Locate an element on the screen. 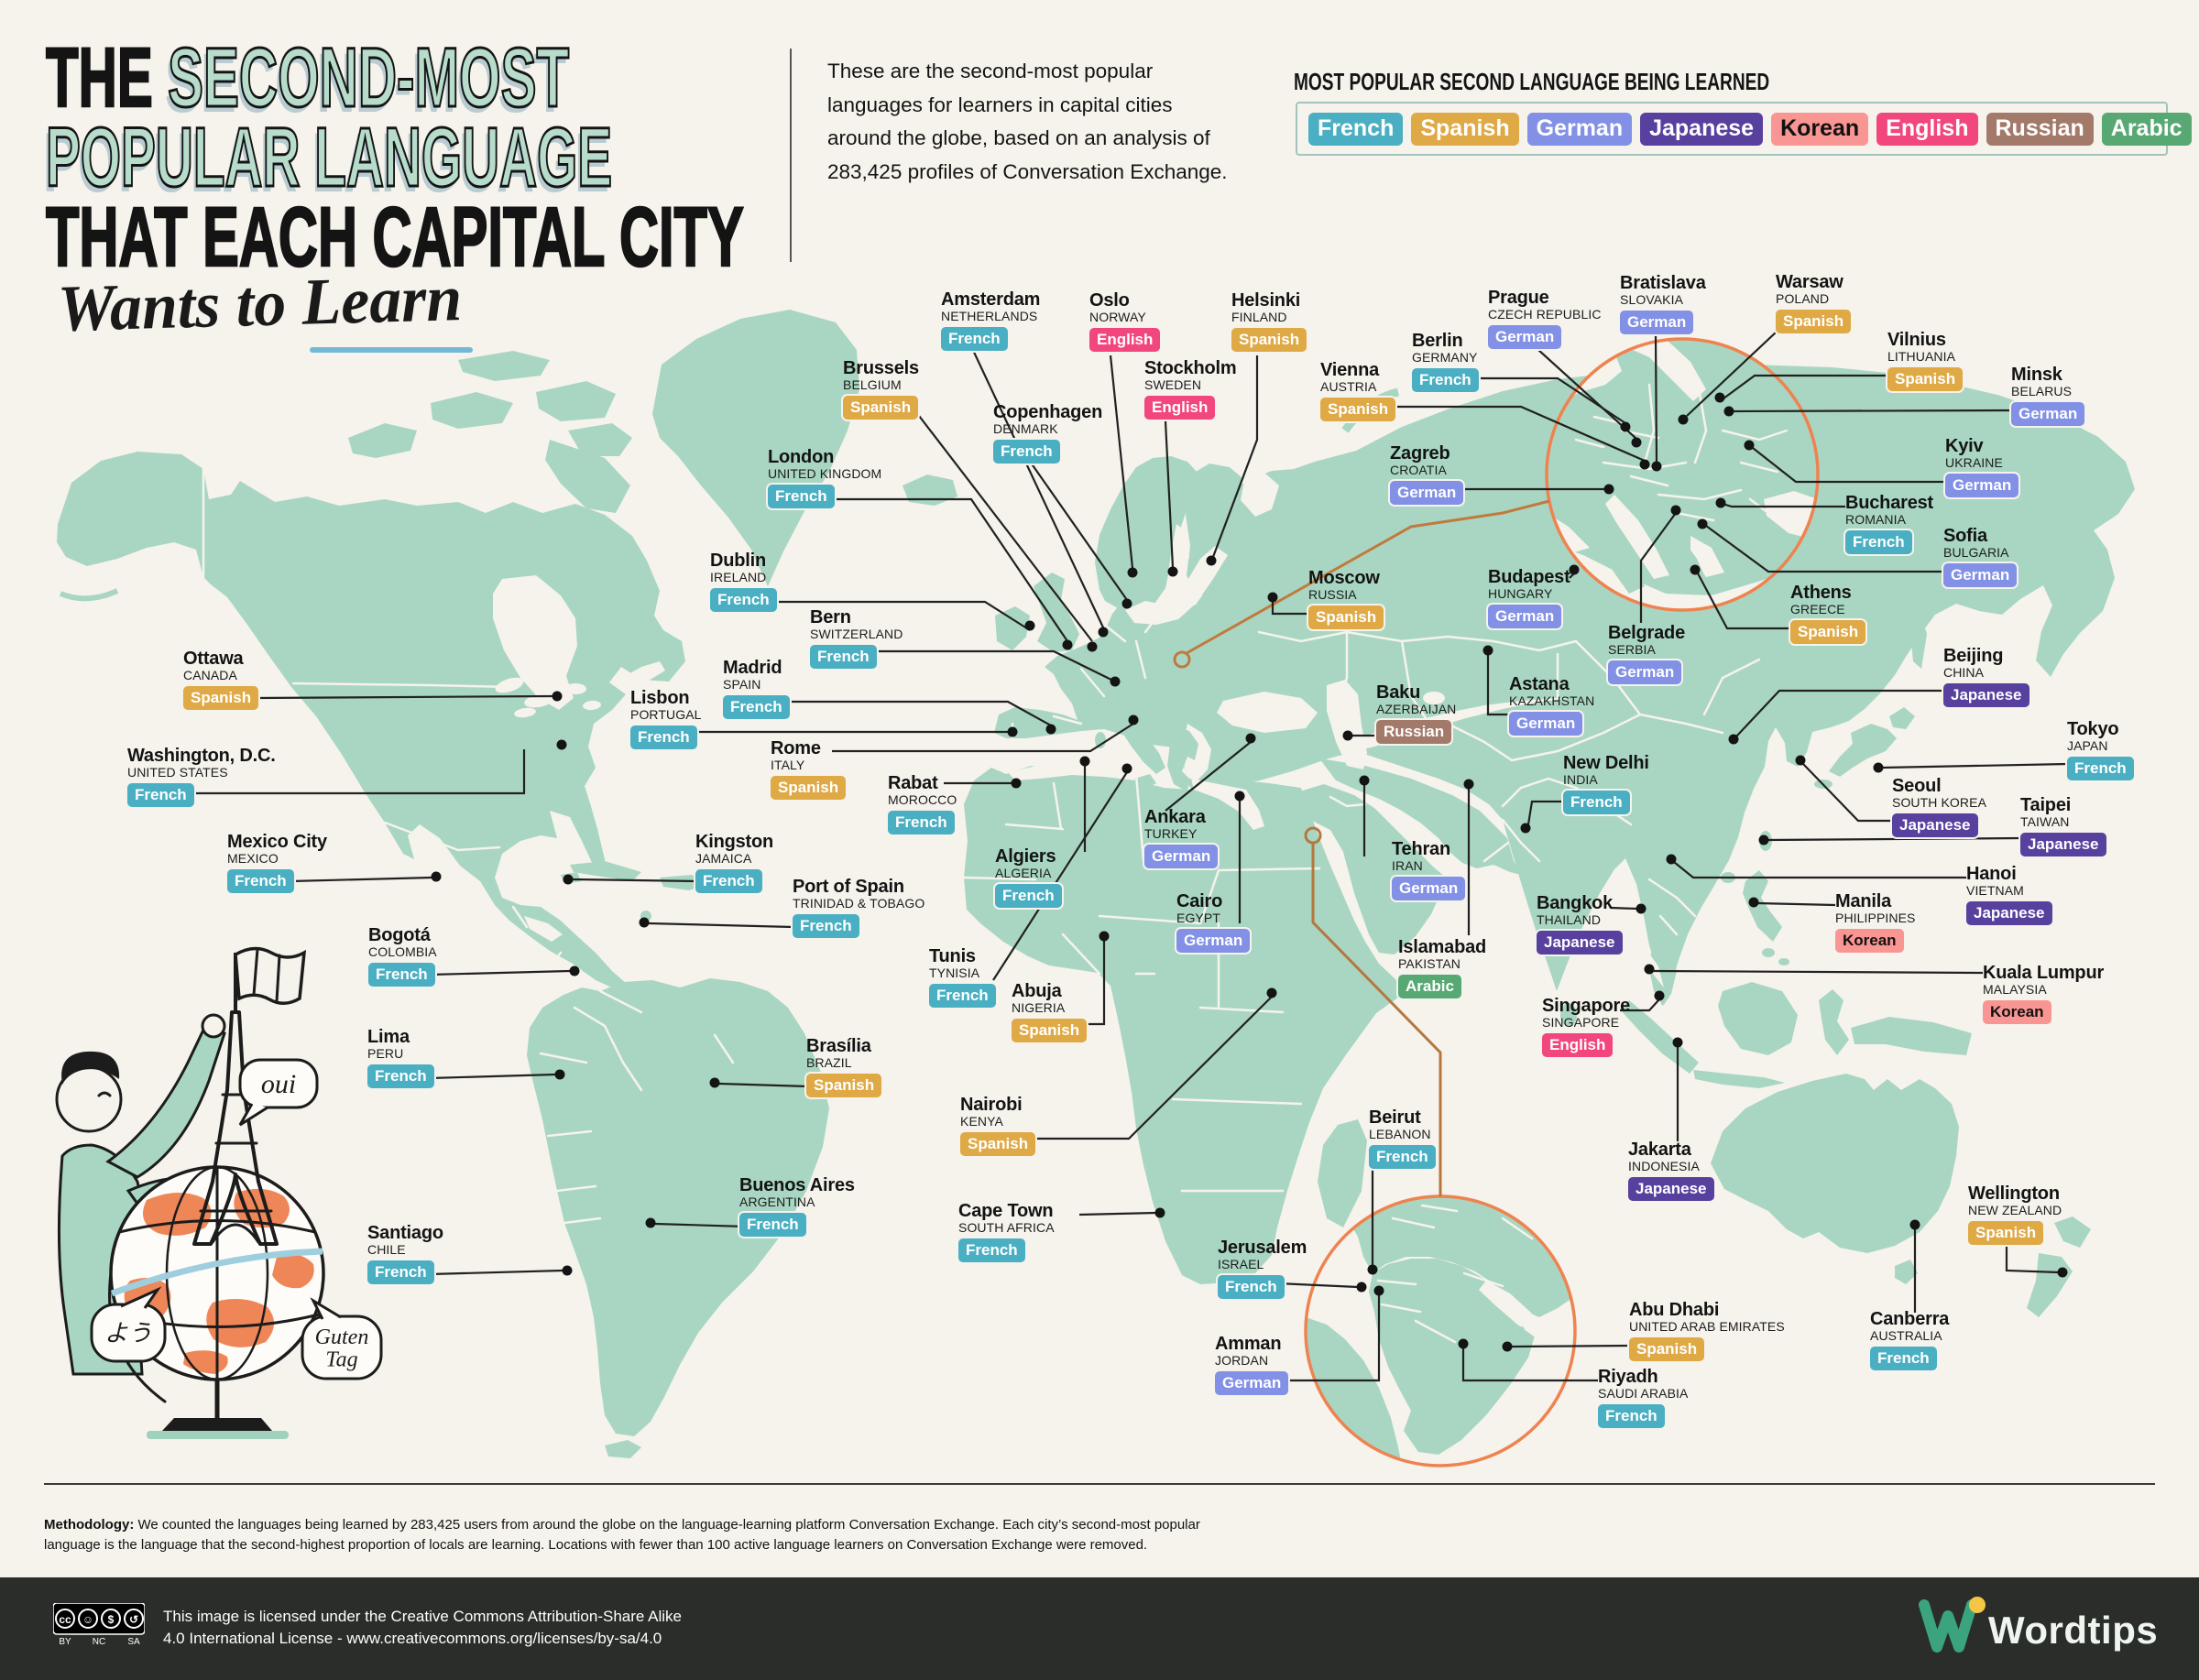 This screenshot has height=1680, width=2199. svg-text: oui is located at coordinates (278, 1084).